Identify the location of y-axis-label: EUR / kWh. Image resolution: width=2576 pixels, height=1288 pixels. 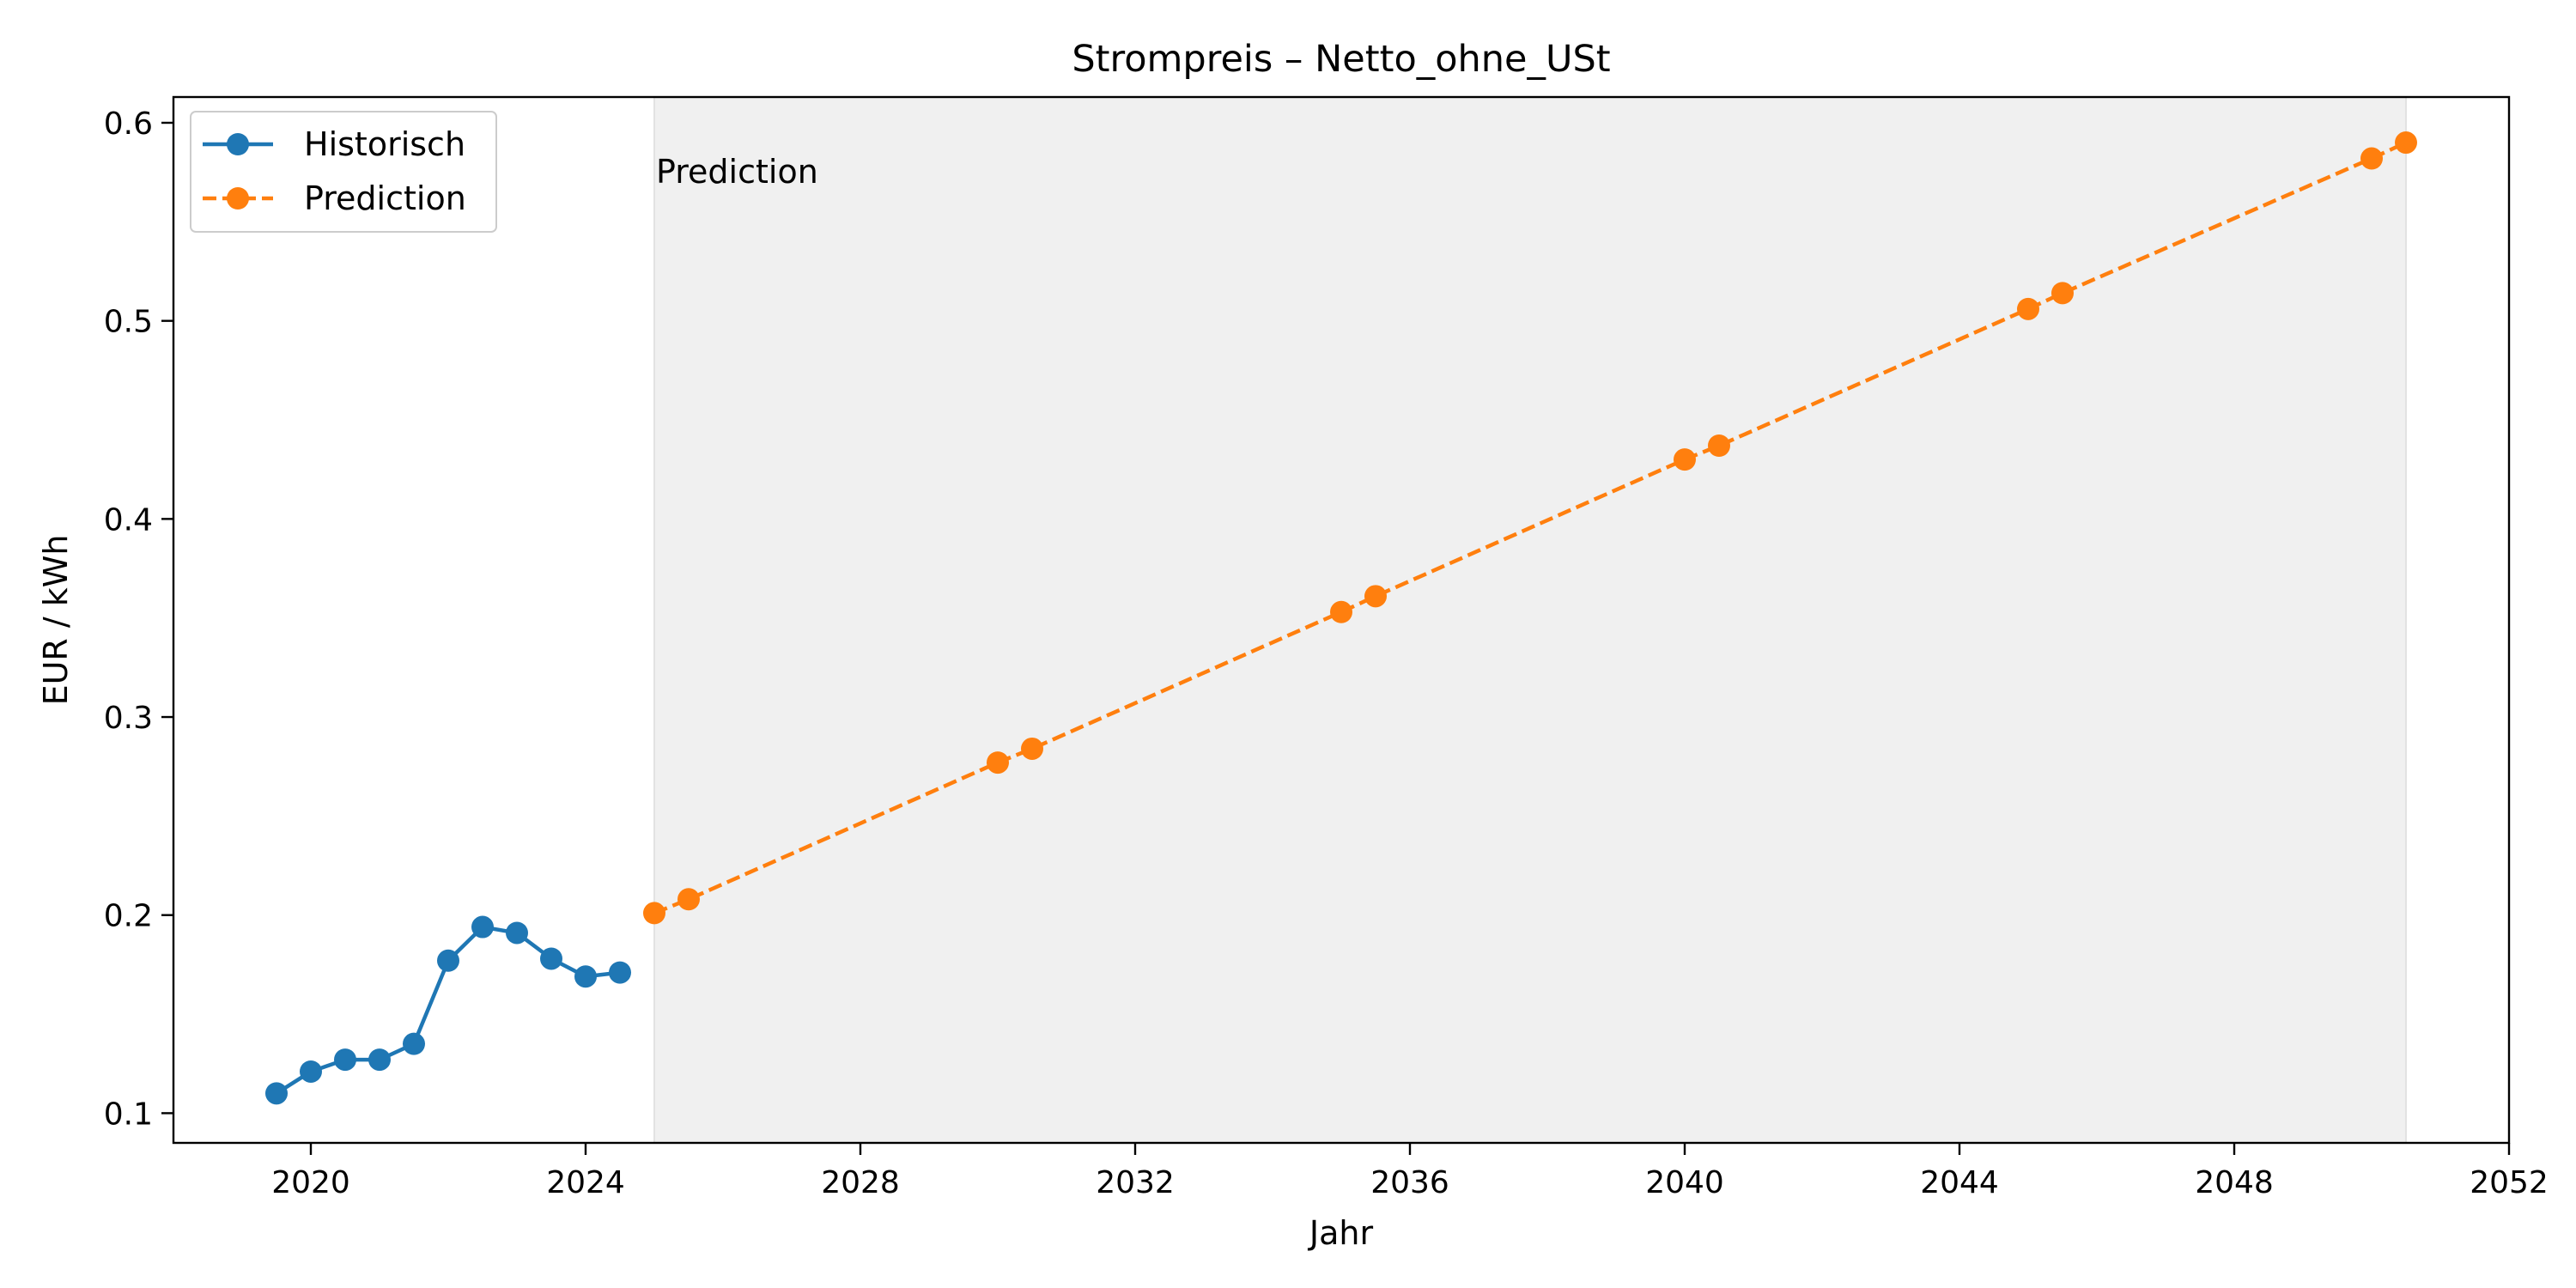
(56, 620).